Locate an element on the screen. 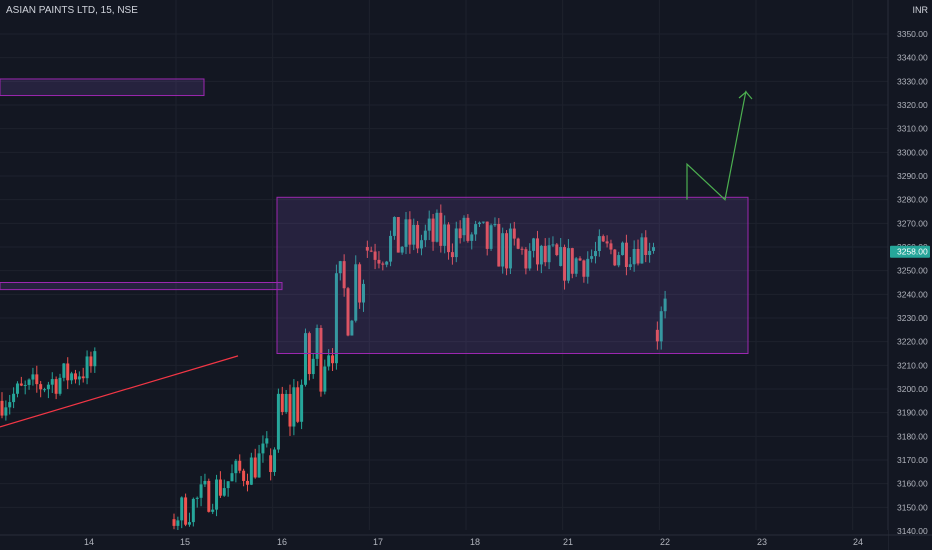 This screenshot has height=550, width=932. price-axis-bg is located at coordinates (910, 275).